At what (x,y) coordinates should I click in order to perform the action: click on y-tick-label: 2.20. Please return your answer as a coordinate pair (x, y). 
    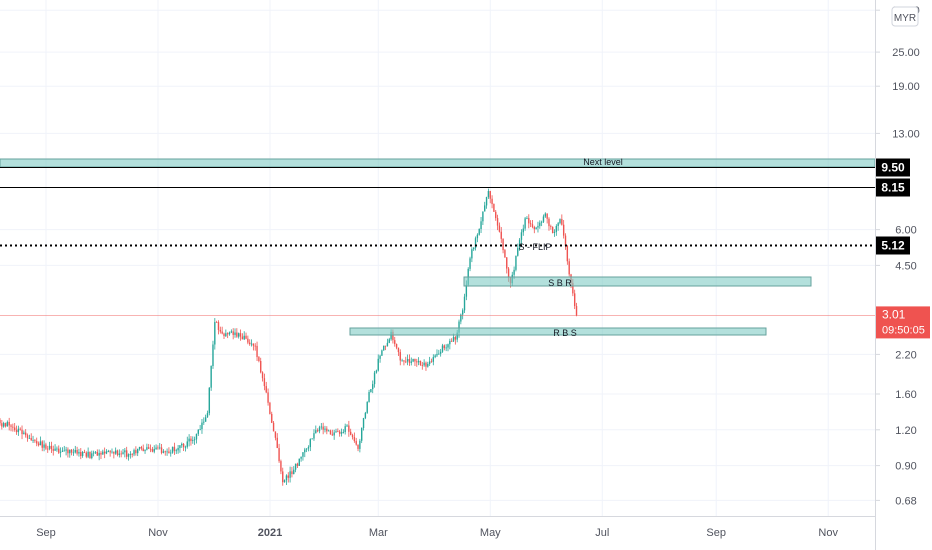
    Looking at the image, I should click on (905, 355).